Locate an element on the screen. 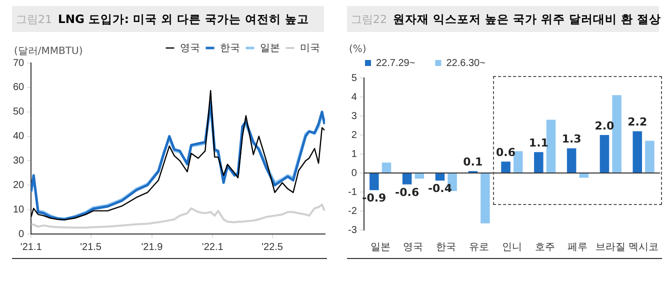 This screenshot has height=287, width=670. y-tick-label: 70 is located at coordinates (19, 63).